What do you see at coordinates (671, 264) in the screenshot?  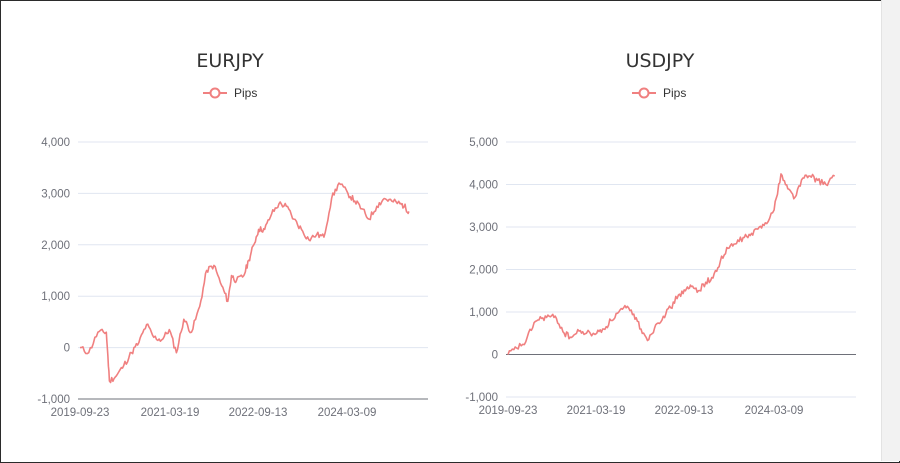 I see `series-line-pips` at bounding box center [671, 264].